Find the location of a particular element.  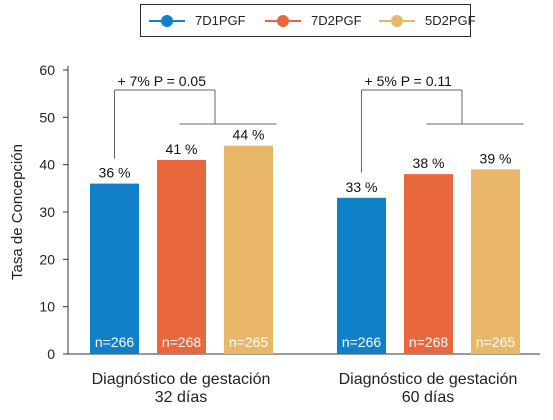

significance-label: + 5% P = 0.11 is located at coordinates (409, 81).